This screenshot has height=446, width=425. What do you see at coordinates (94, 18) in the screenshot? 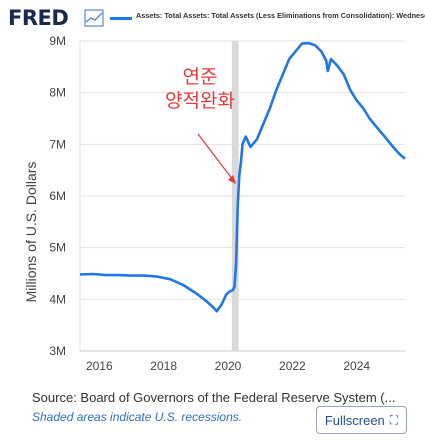
I see `line-graph-icon` at bounding box center [94, 18].